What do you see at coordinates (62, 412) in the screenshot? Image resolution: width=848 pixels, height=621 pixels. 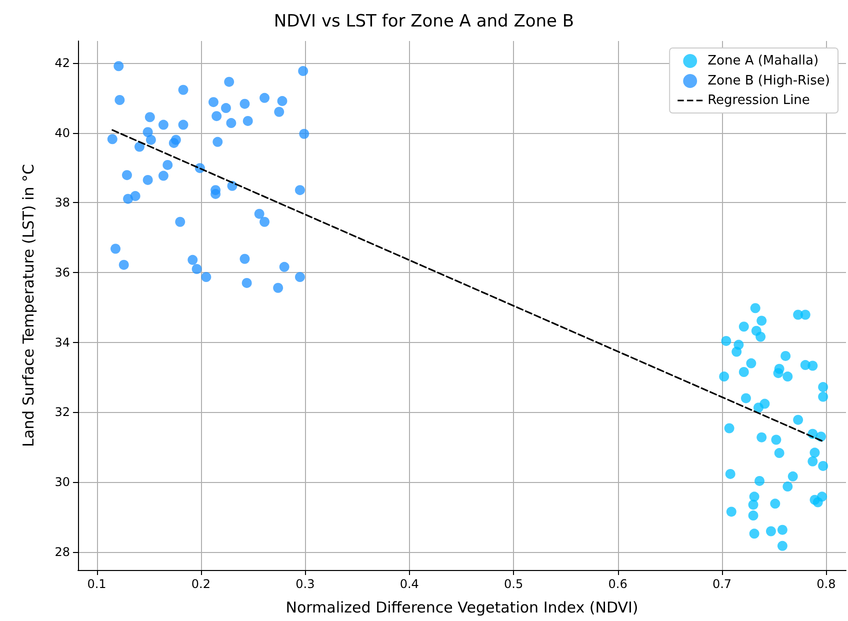 I see `y-tick-label: 32` at bounding box center [62, 412].